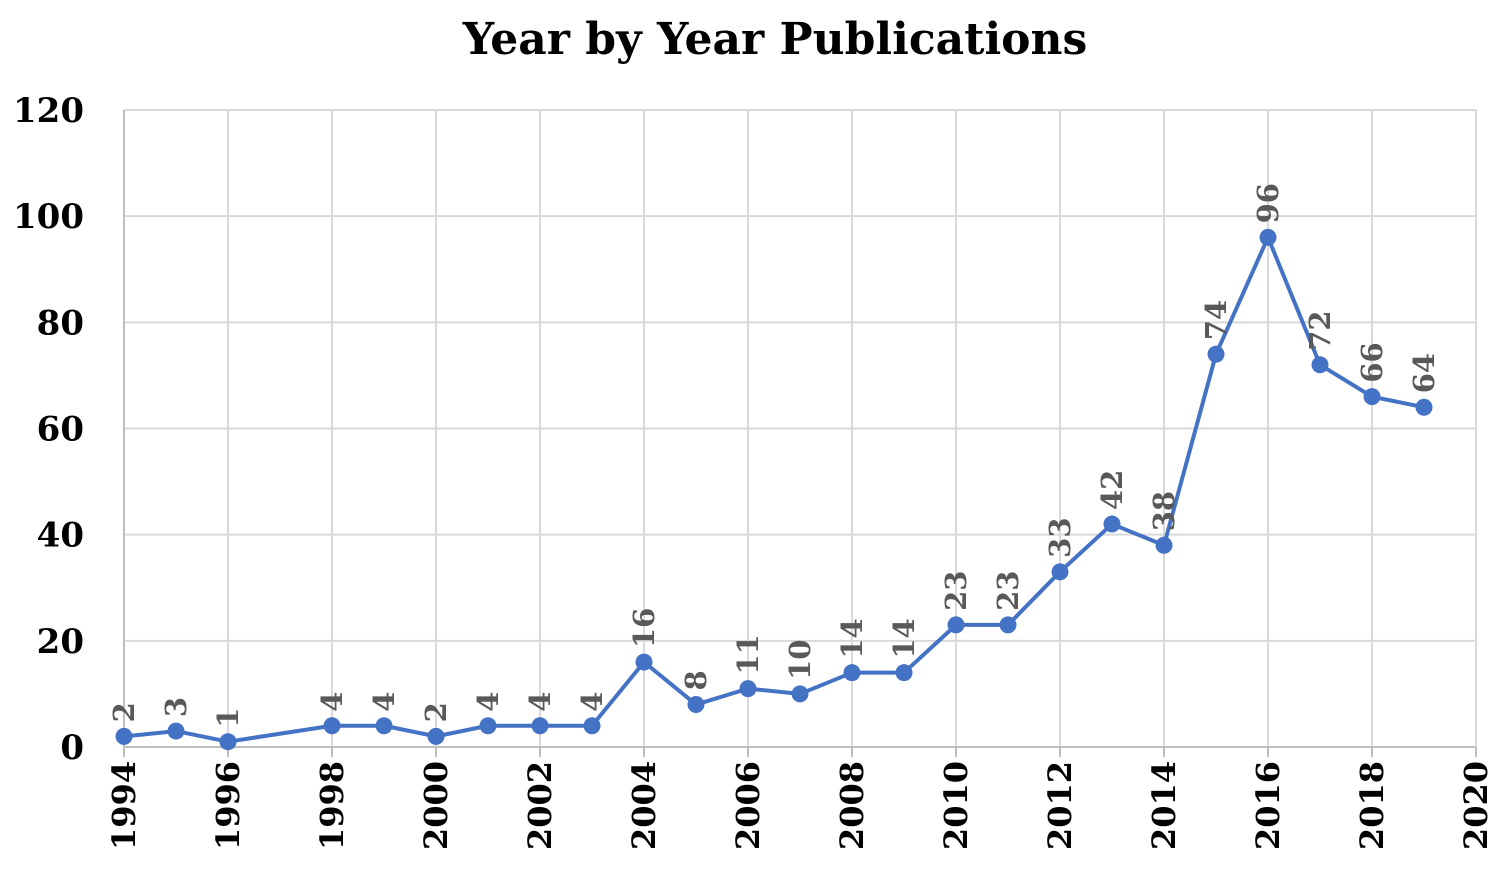 The width and height of the screenshot is (1510, 892). Describe the element at coordinates (800, 660) in the screenshot. I see `data-label: 10` at that location.